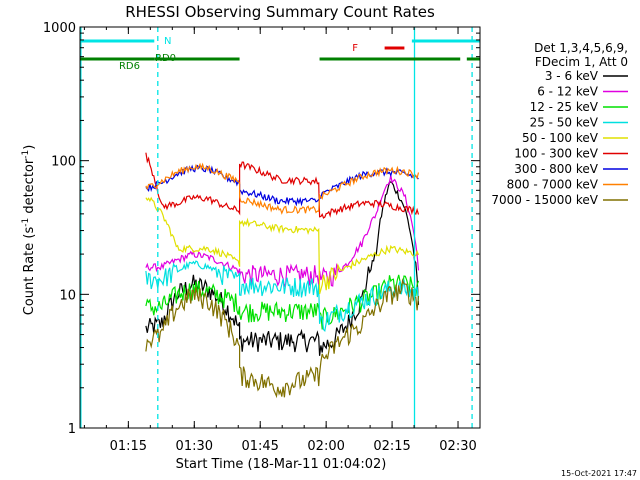  What do you see at coordinates (194, 446) in the screenshot?
I see `x-tick-label: 01:30` at bounding box center [194, 446].